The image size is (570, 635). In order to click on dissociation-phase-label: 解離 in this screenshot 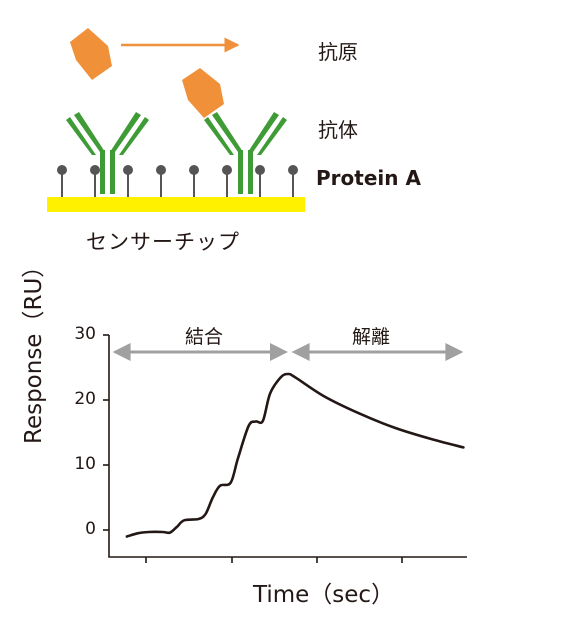, I will do `click(371, 337)`.